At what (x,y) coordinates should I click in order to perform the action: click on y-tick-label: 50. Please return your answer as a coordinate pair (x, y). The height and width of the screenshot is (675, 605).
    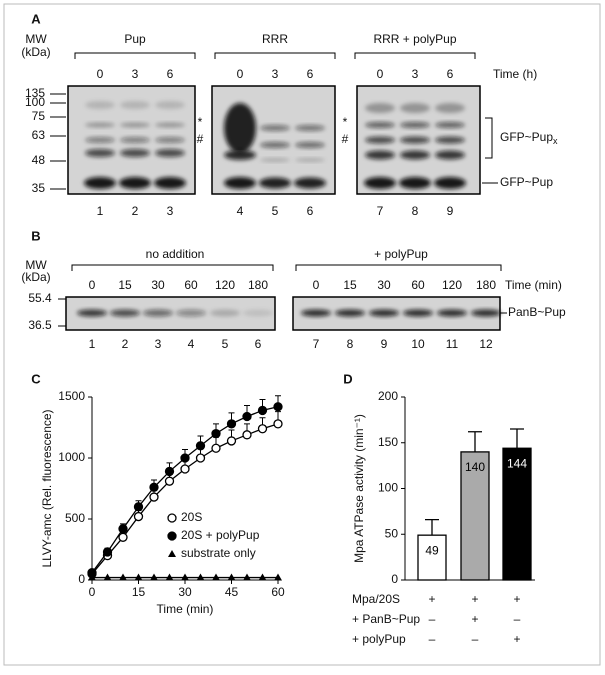
    Looking at the image, I should click on (392, 533).